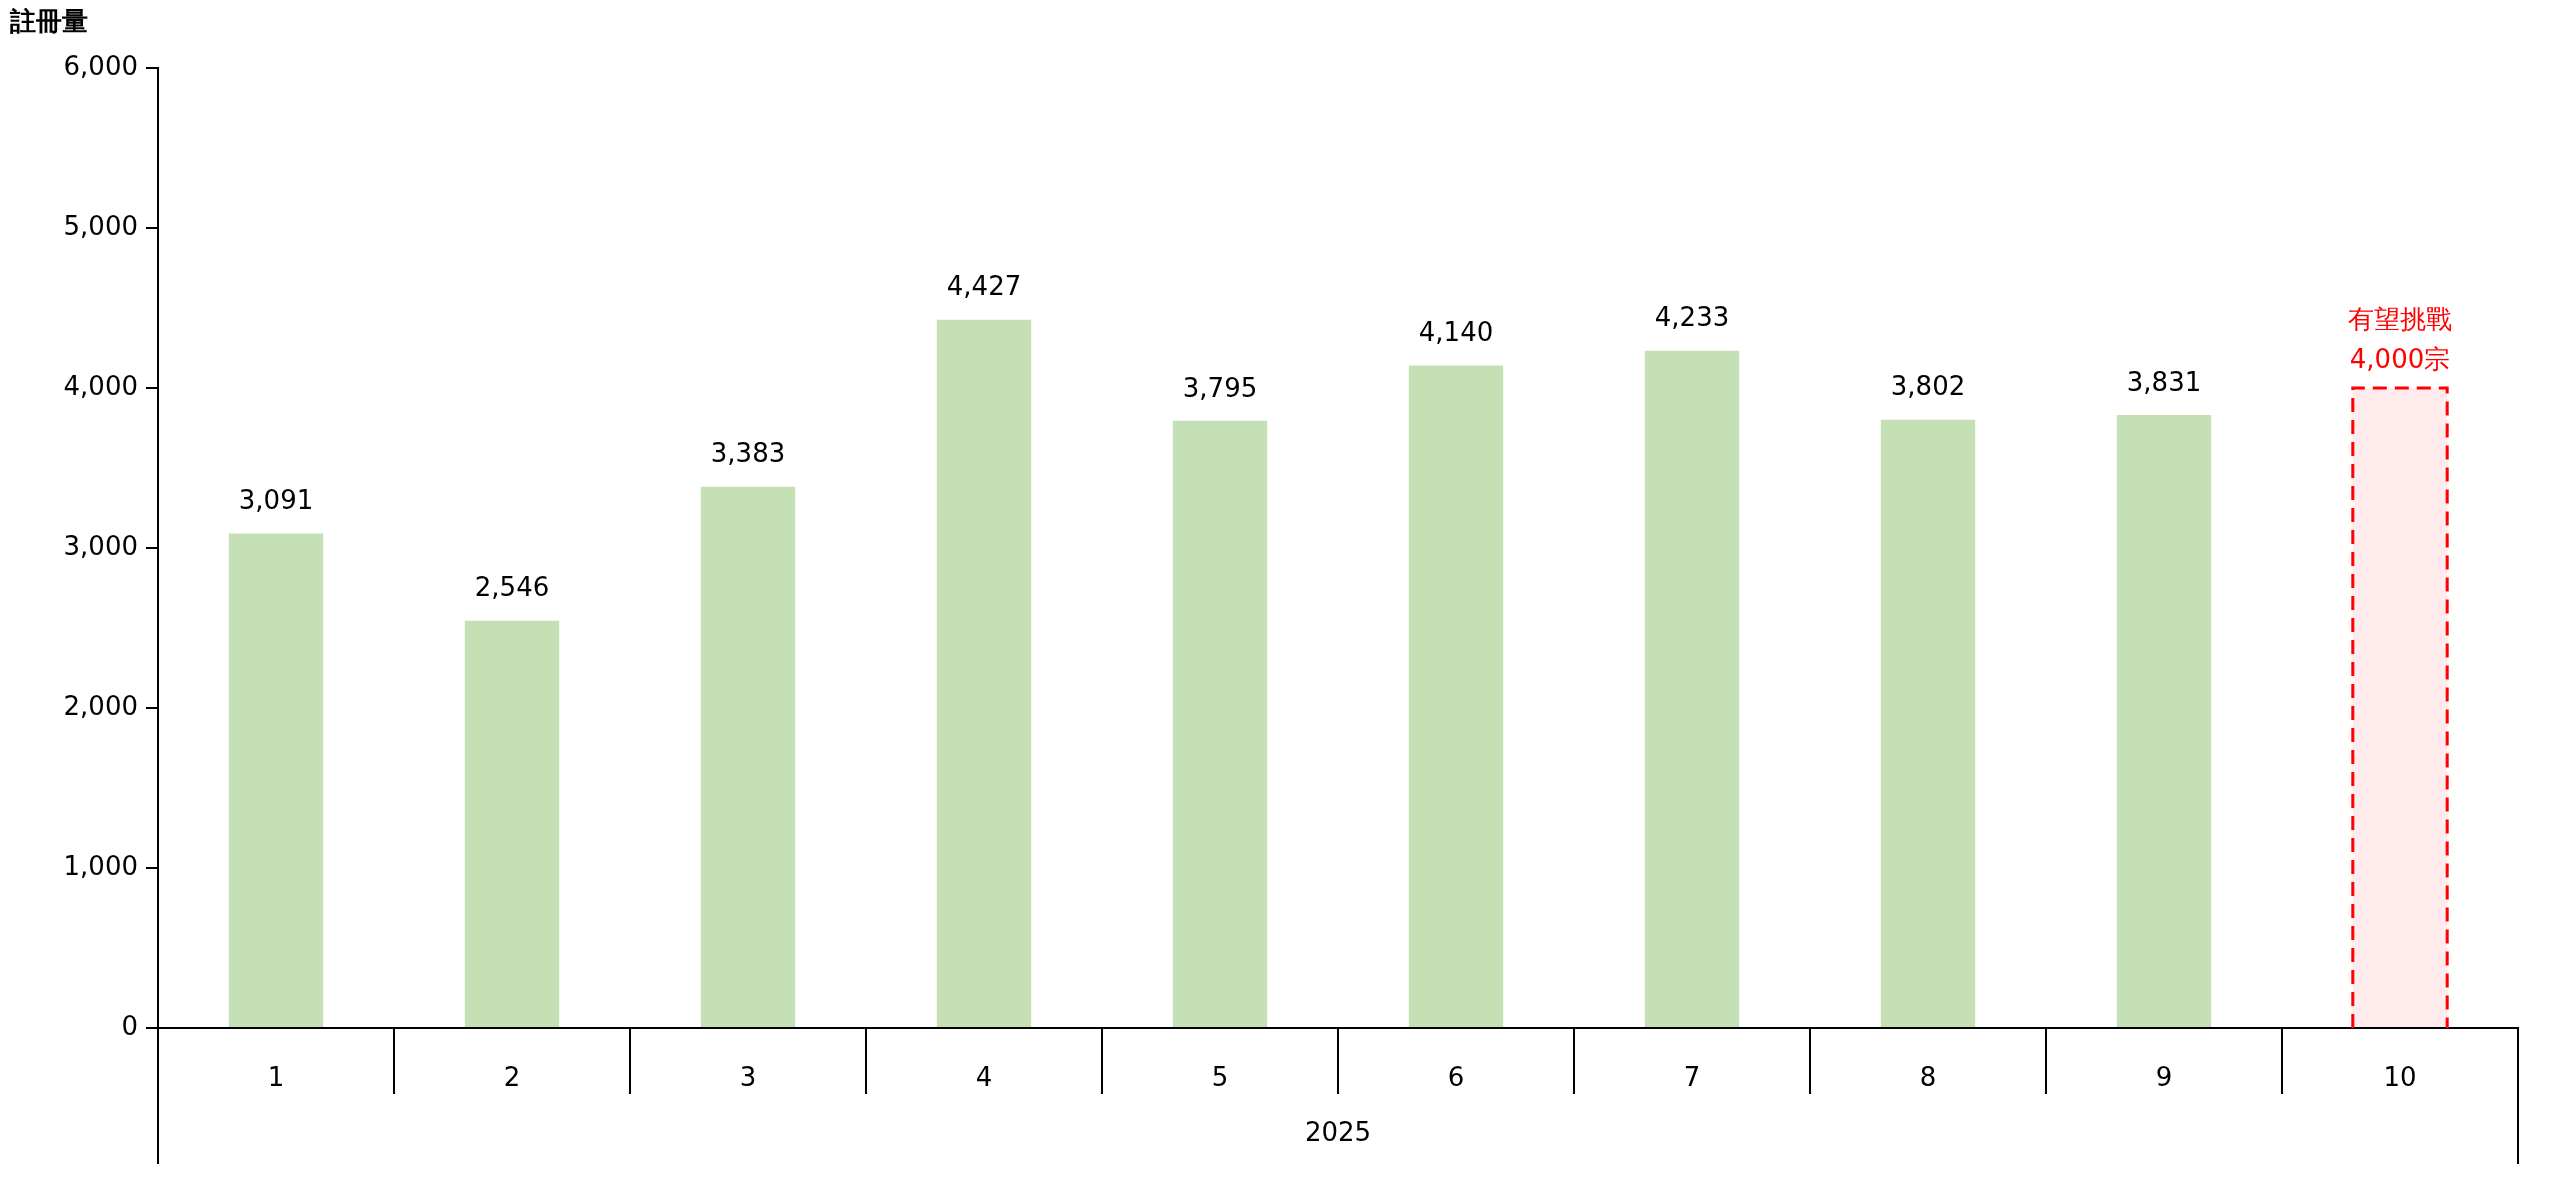 The image size is (2560, 1192). I want to click on x-tick-label: 2, so click(512, 1077).